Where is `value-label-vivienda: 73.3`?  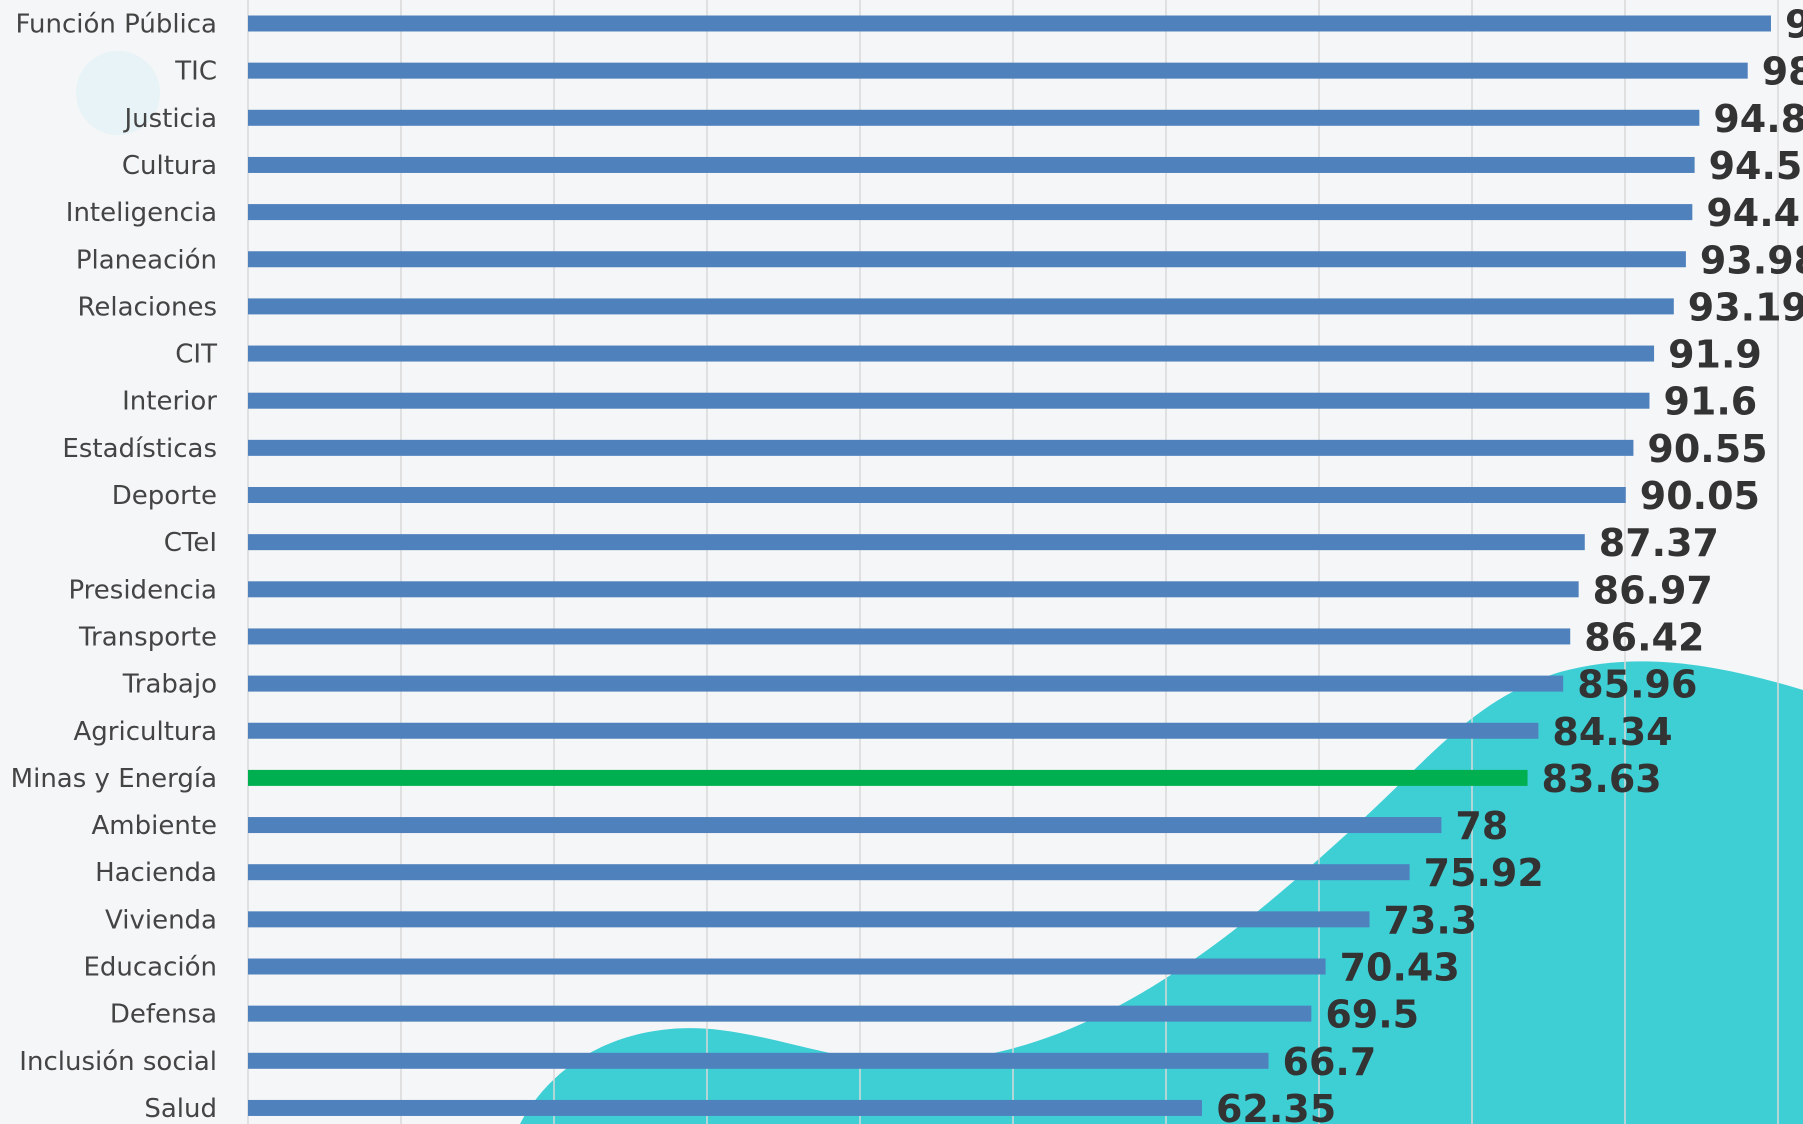 value-label-vivienda: 73.3 is located at coordinates (1430, 920).